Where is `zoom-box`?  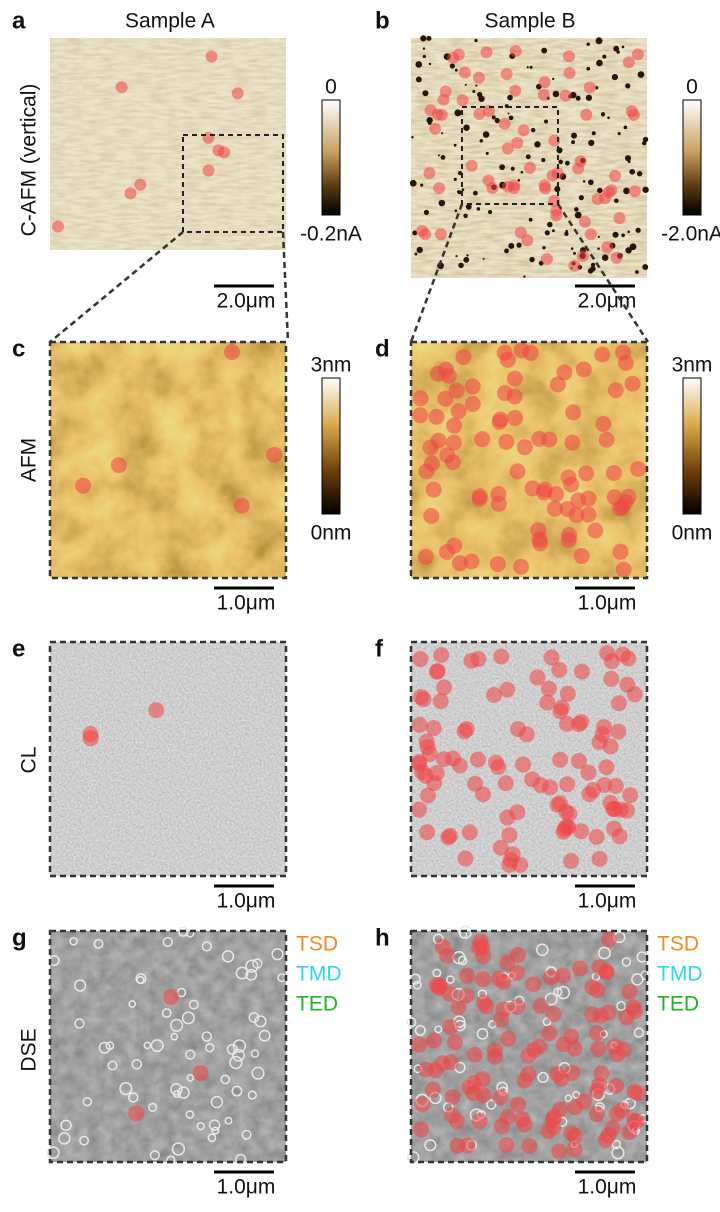 zoom-box is located at coordinates (510, 155).